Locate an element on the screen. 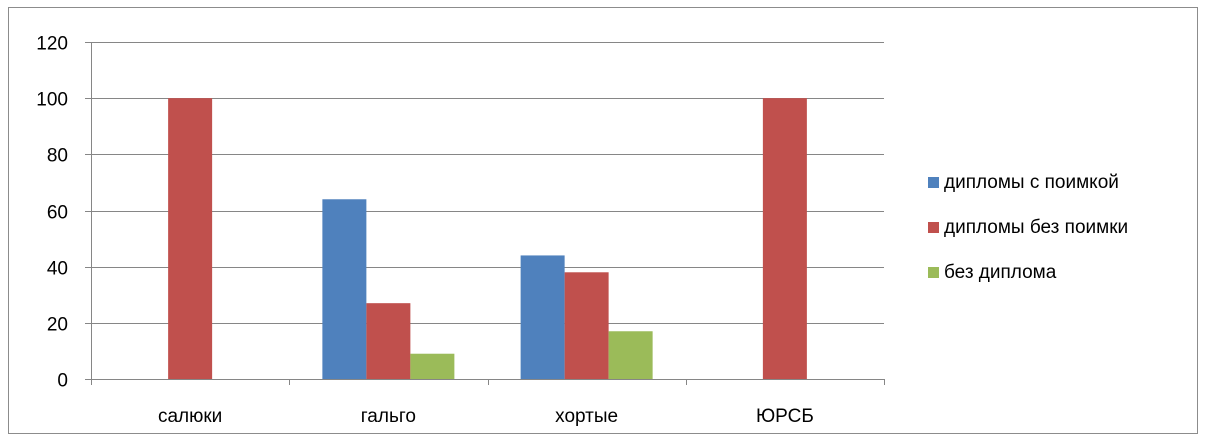  legend-label-series-2: дипломы без поимки is located at coordinates (1036, 227).